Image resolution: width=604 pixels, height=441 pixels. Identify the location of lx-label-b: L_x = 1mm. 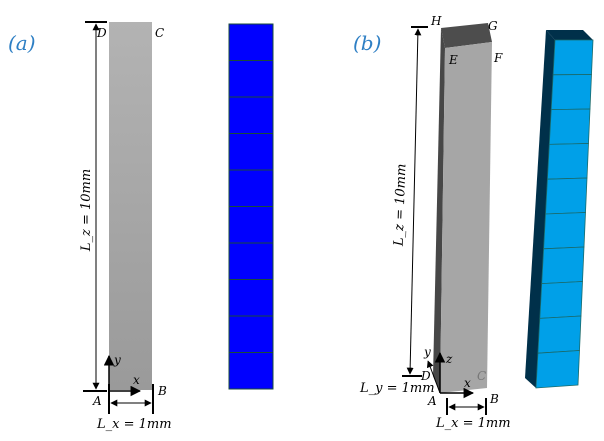
(473, 423).